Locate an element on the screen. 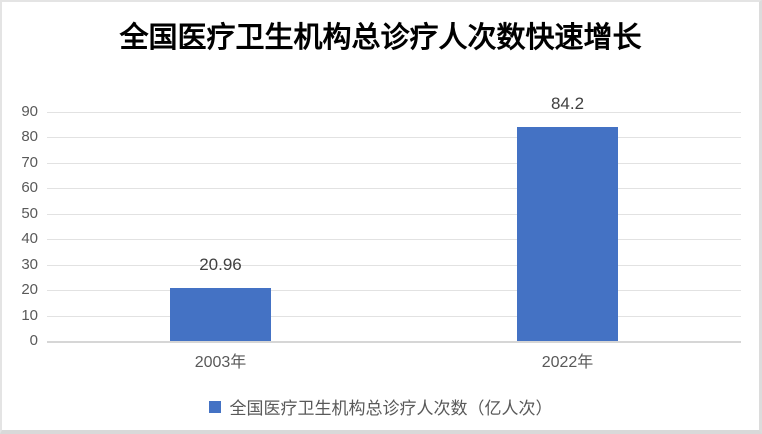 The height and width of the screenshot is (434, 762). legend-marker-icon is located at coordinates (214, 406).